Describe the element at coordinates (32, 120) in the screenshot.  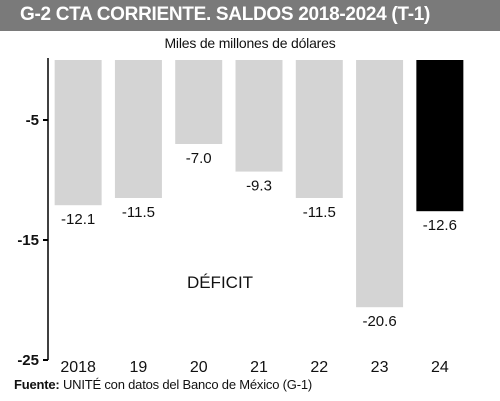
I see `y-tick-label-0: -5` at that location.